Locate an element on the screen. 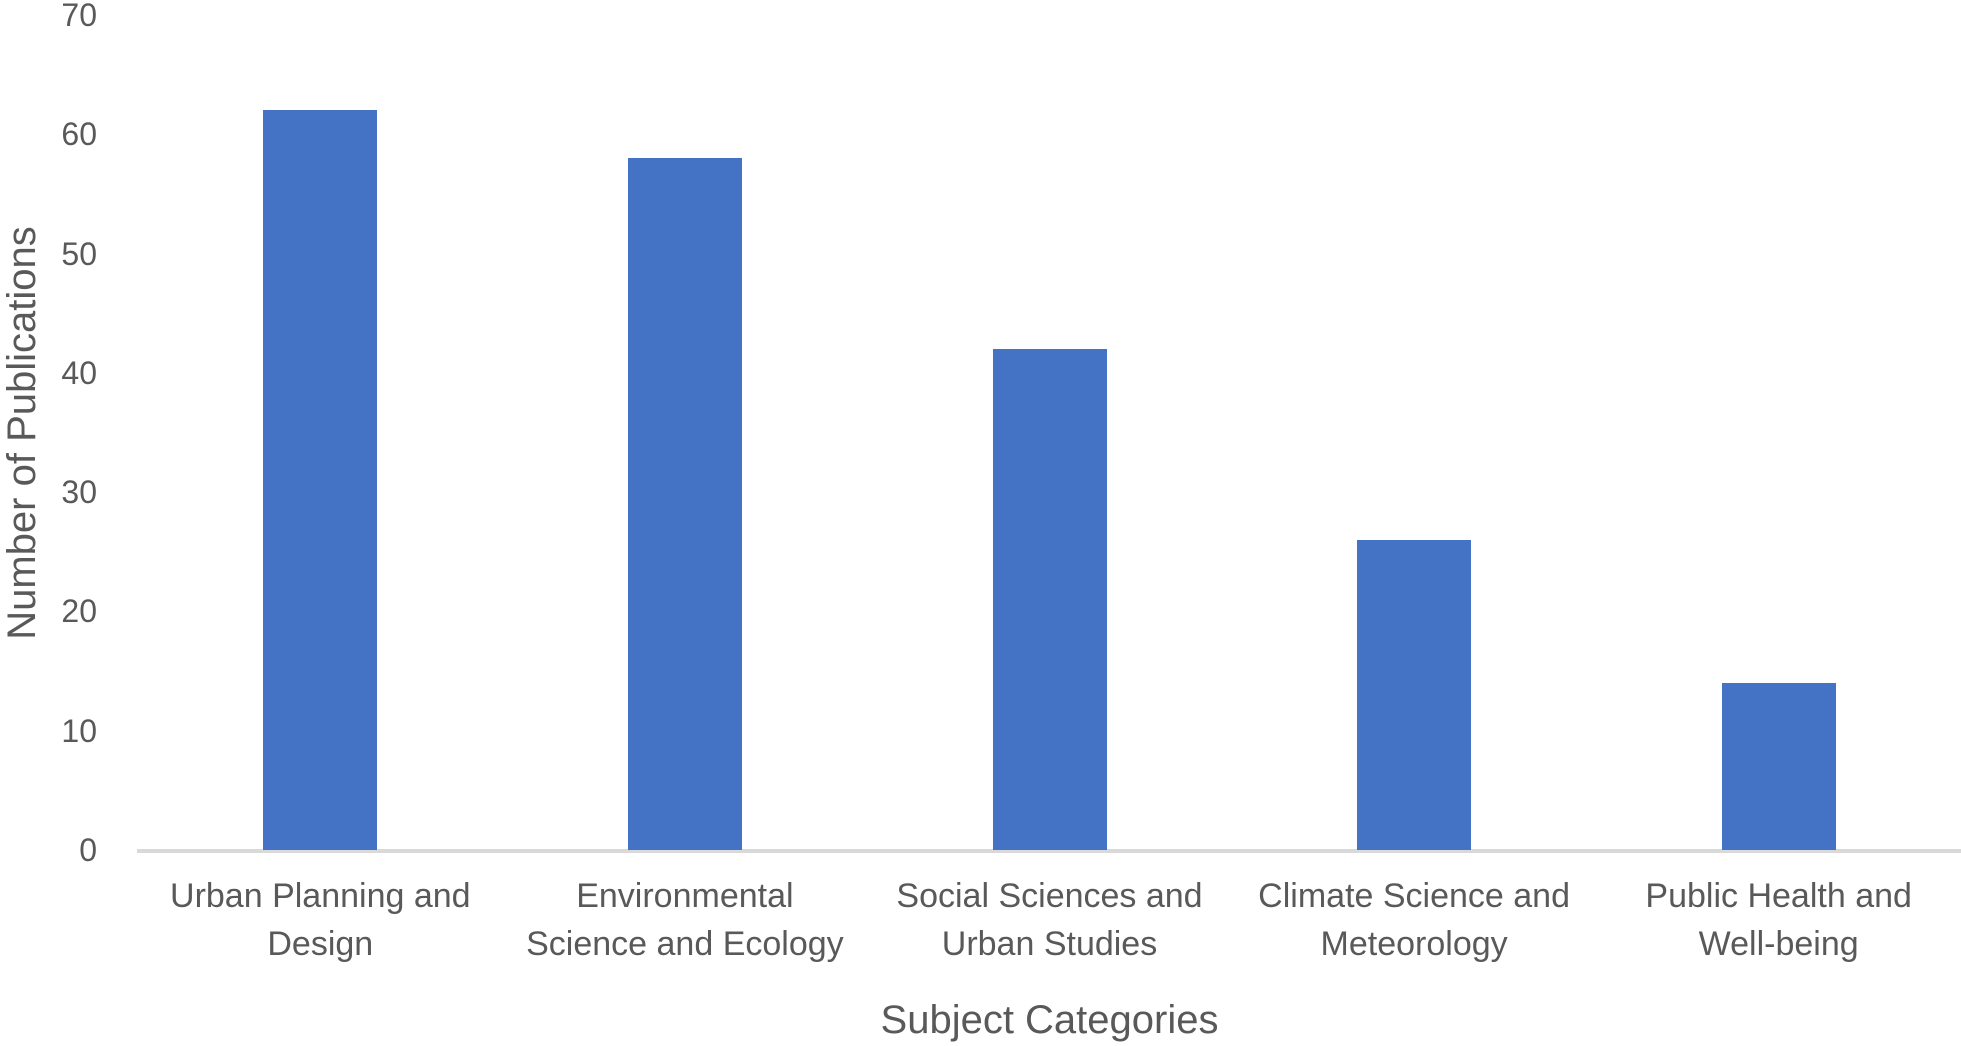 This screenshot has height=1046, width=1961. x-category-label: Environmental Science and Ecology is located at coordinates (685, 920).